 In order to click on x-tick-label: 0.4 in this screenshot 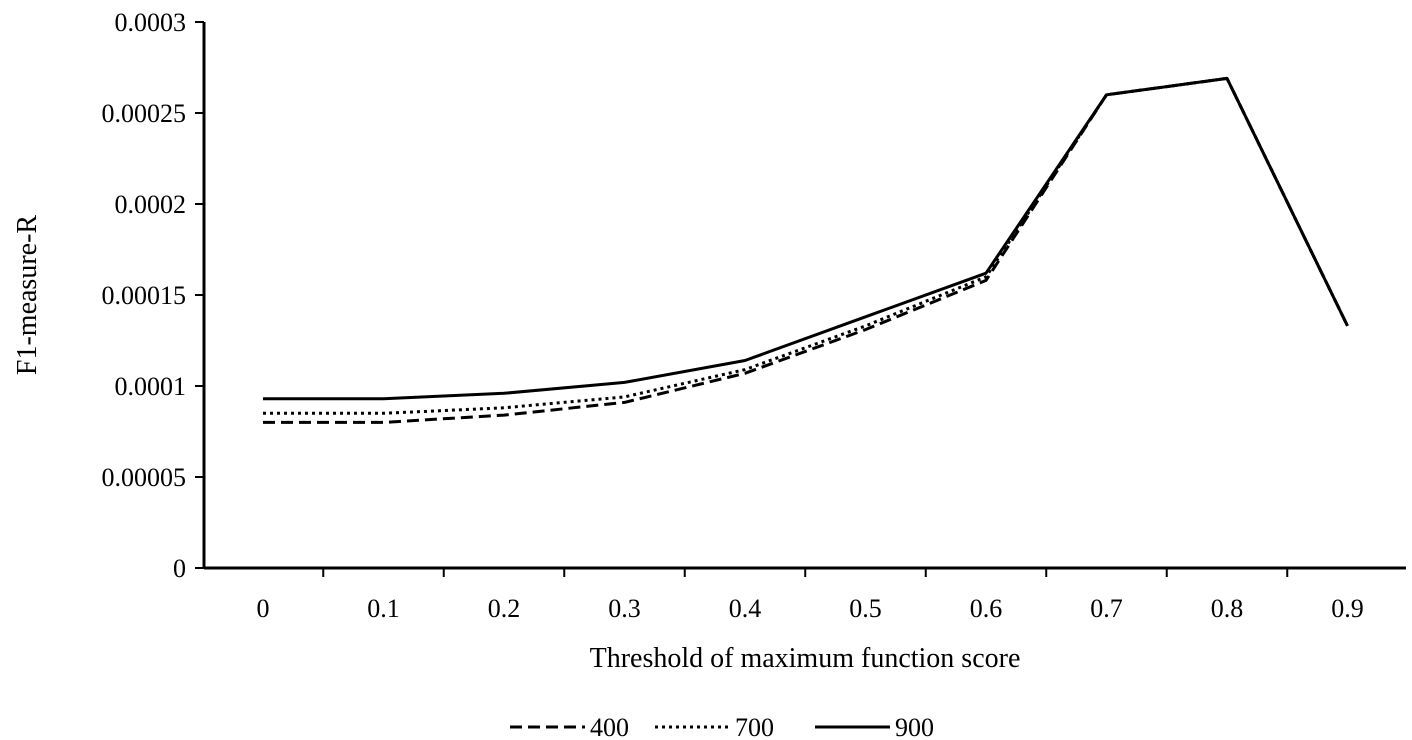, I will do `click(745, 608)`.